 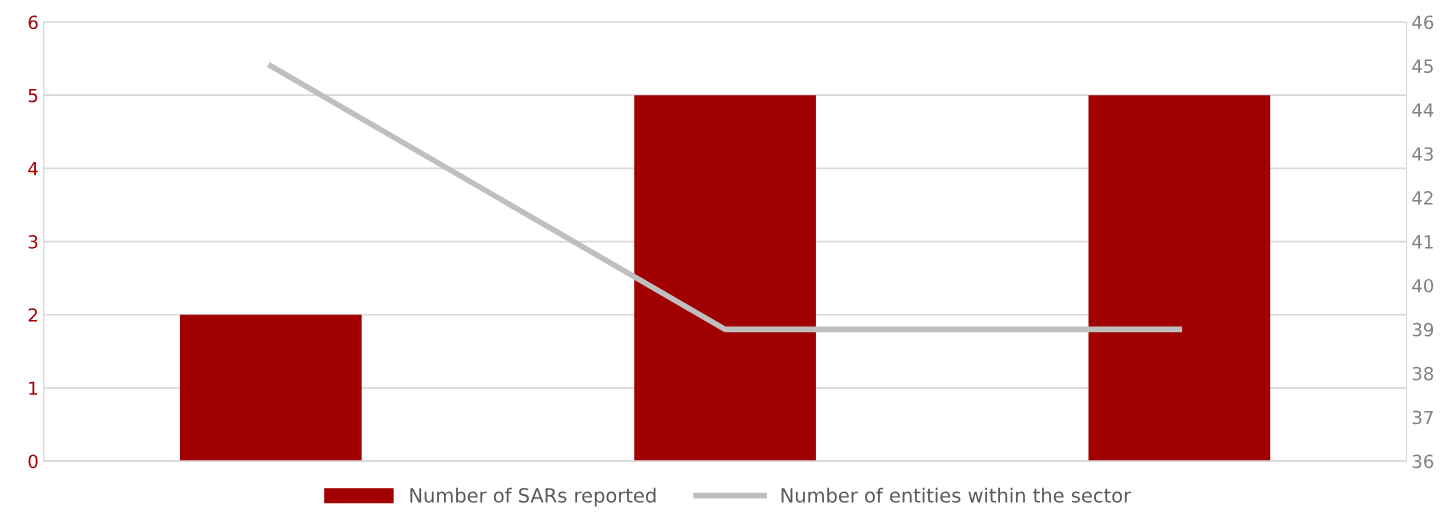 What do you see at coordinates (33, 388) in the screenshot?
I see `y-tick-label: 1` at bounding box center [33, 388].